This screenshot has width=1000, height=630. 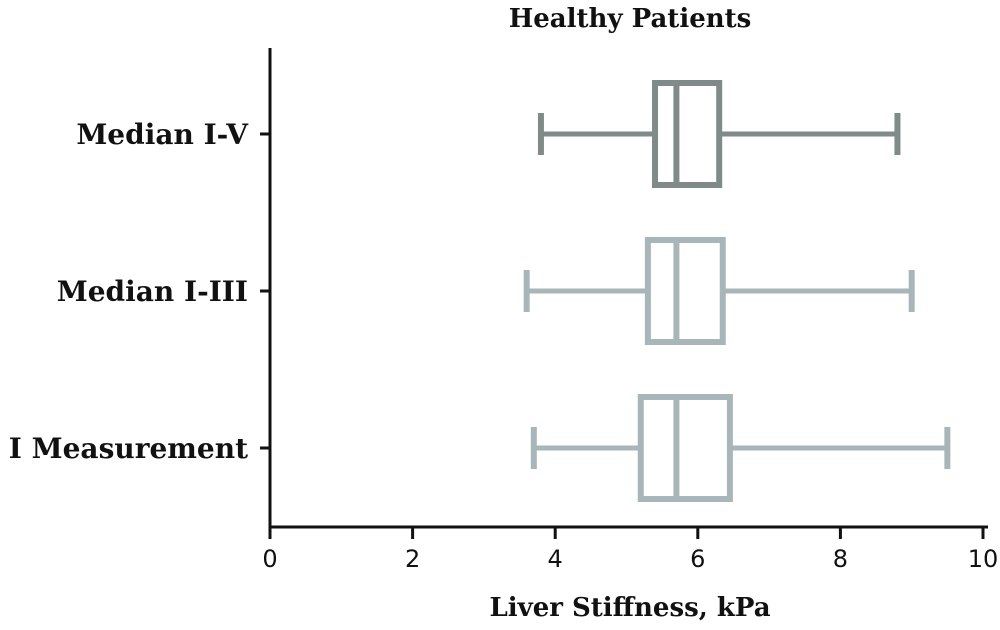 I want to click on x-axis-ticks: 0 2 4 6 8 10, so click(x=630, y=550).